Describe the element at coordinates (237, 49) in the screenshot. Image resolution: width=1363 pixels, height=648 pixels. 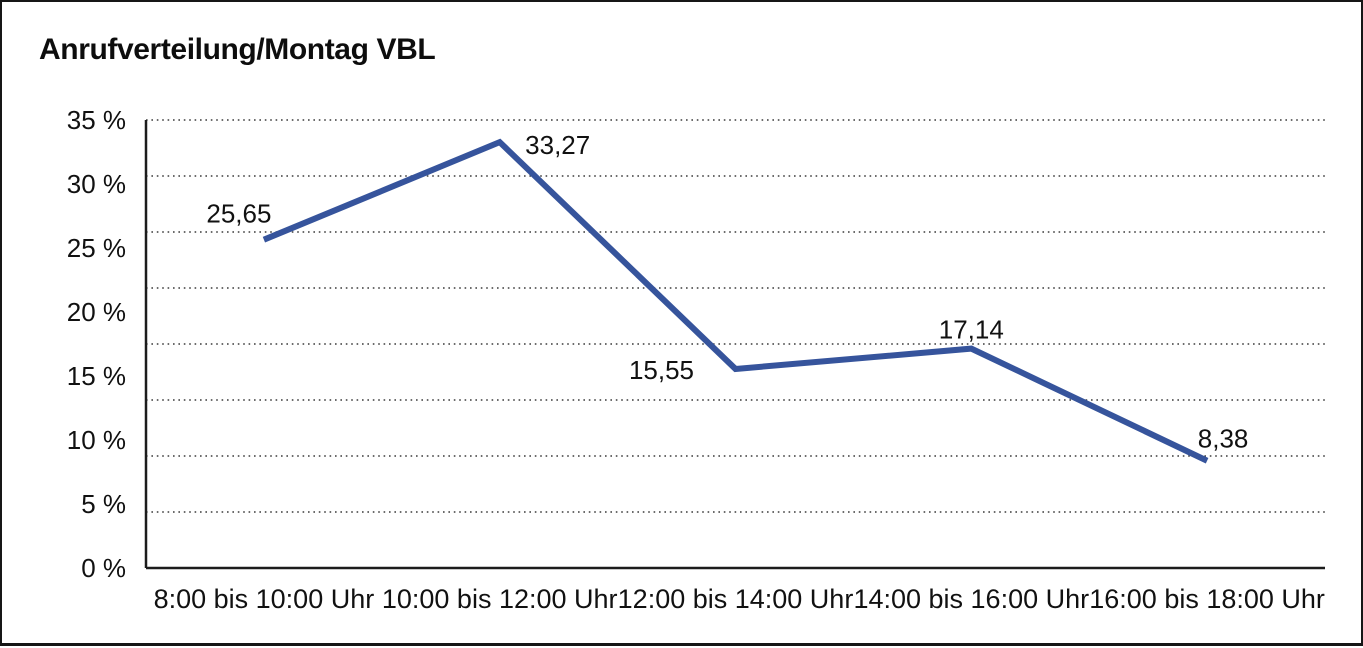
I see `chart-title: Anrufverteilung/Montag VBL` at that location.